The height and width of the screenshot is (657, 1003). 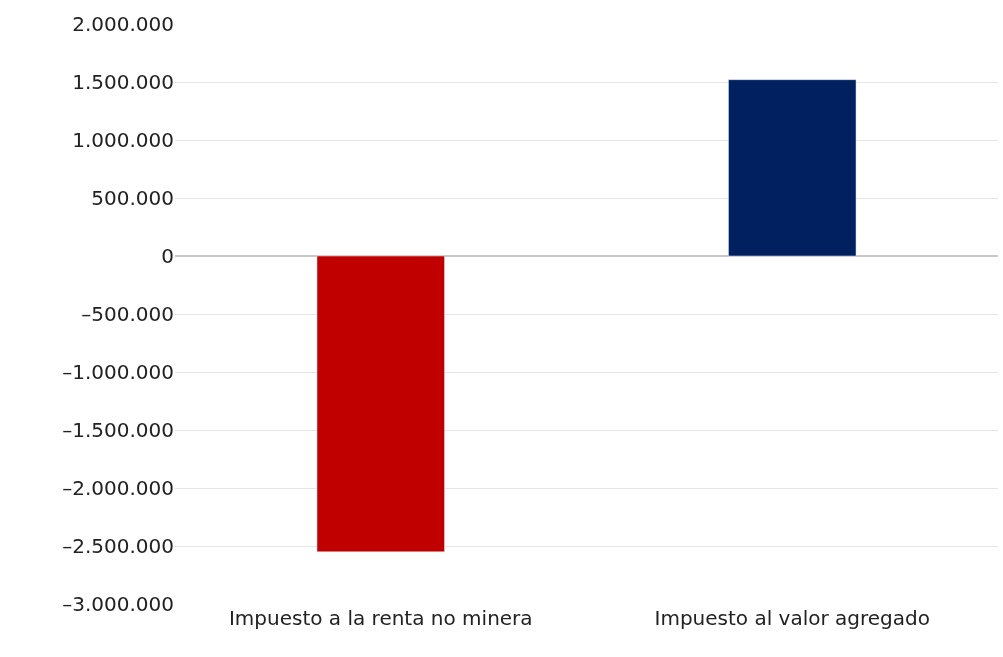 What do you see at coordinates (118, 430) in the screenshot?
I see `y-tick-label: –1.500.000` at bounding box center [118, 430].